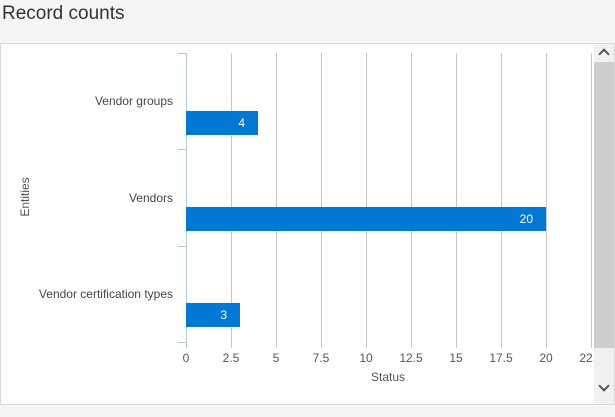 The height and width of the screenshot is (417, 615). I want to click on y-axis-line, so click(186, 200).